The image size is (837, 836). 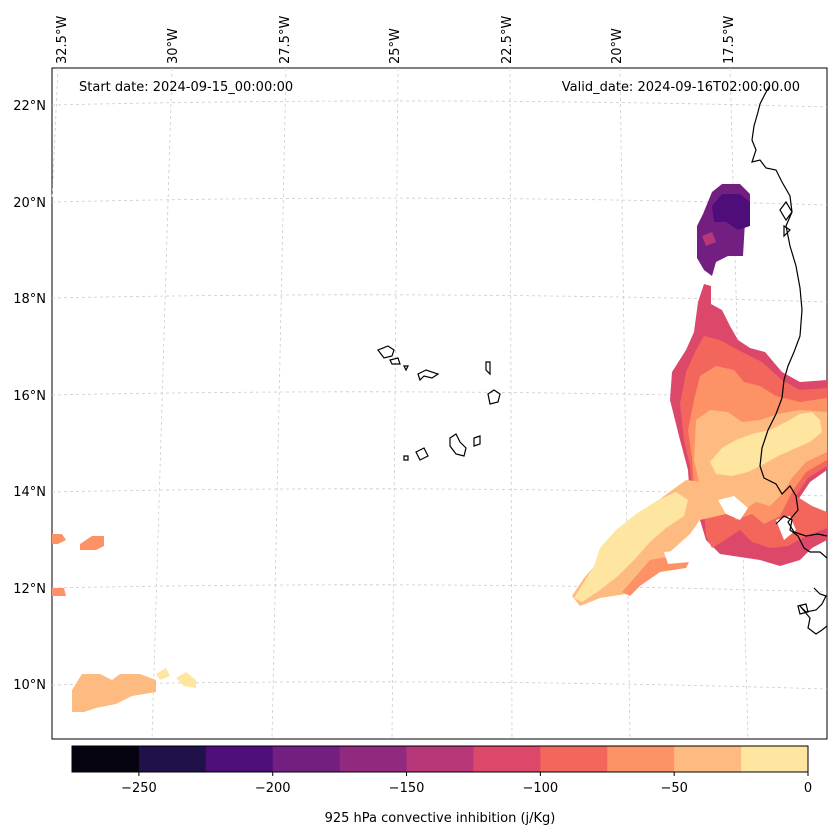 I want to click on colorbar-swatches, so click(x=440, y=759).